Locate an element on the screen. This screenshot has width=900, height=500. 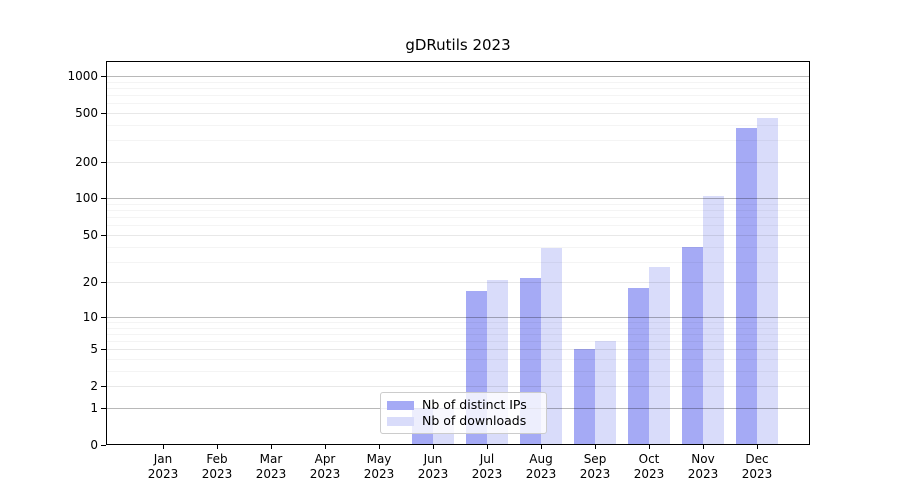
x-tick-label: Sep 2023 is located at coordinates (595, 466).